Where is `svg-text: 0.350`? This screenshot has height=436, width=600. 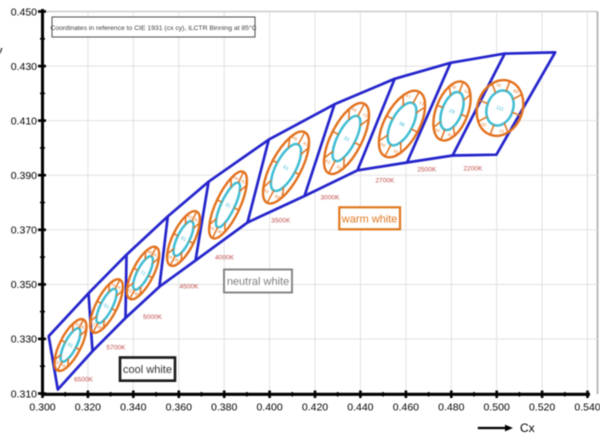 svg-text: 0.350 is located at coordinates (24, 285).